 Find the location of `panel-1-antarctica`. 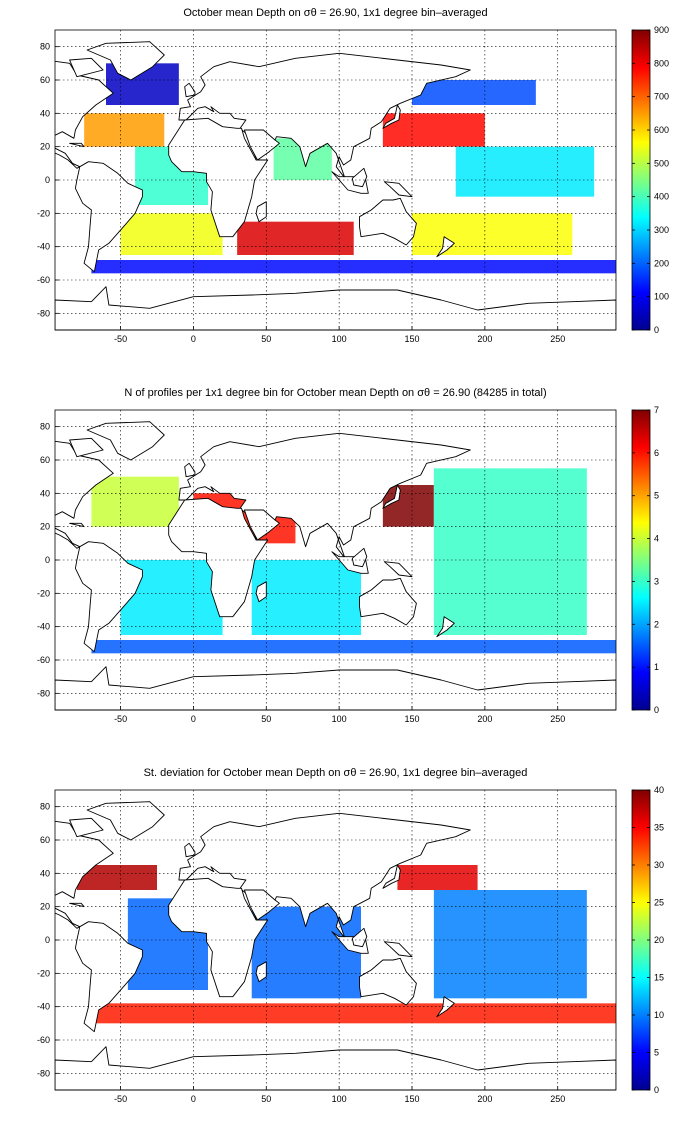

panel-1-antarctica is located at coordinates (335, 308).